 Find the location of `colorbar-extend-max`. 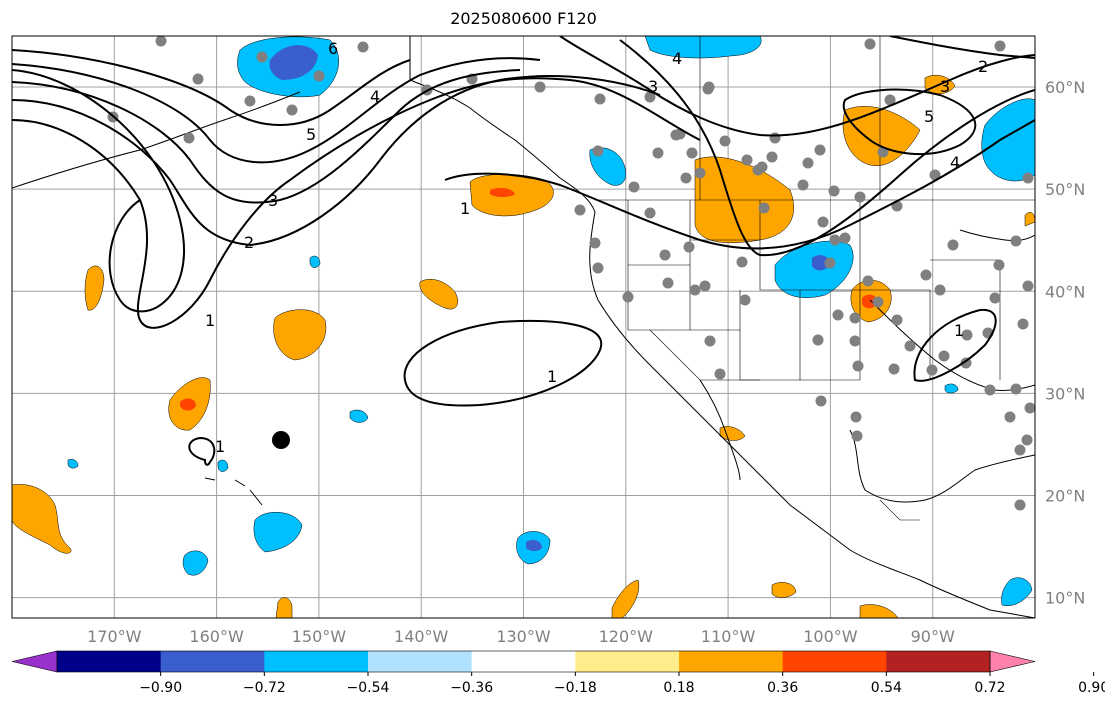

colorbar-extend-max is located at coordinates (1012, 661).